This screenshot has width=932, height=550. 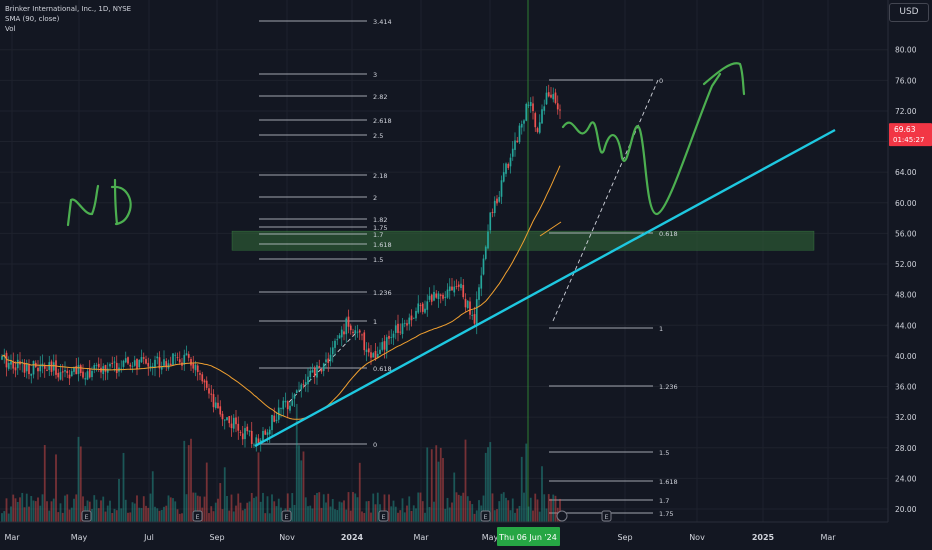 What do you see at coordinates (664, 453) in the screenshot?
I see `fib-lower-label-4: 1.5` at bounding box center [664, 453].